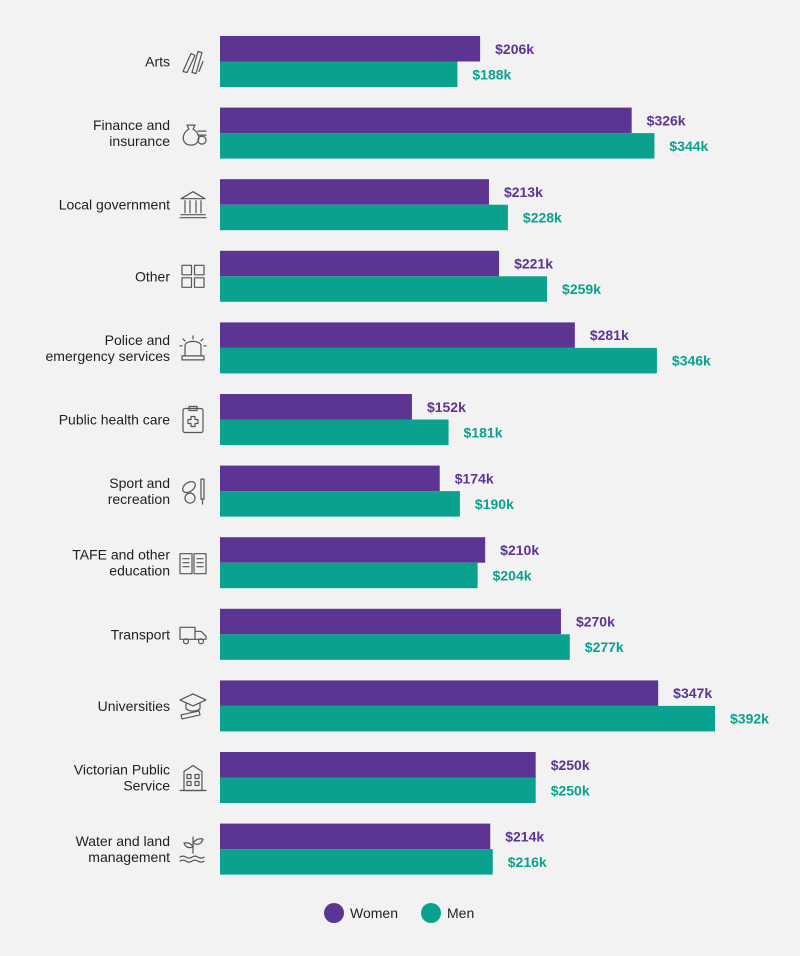 This screenshot has height=956, width=800. I want to click on data-label-men: $188k, so click(491, 74).